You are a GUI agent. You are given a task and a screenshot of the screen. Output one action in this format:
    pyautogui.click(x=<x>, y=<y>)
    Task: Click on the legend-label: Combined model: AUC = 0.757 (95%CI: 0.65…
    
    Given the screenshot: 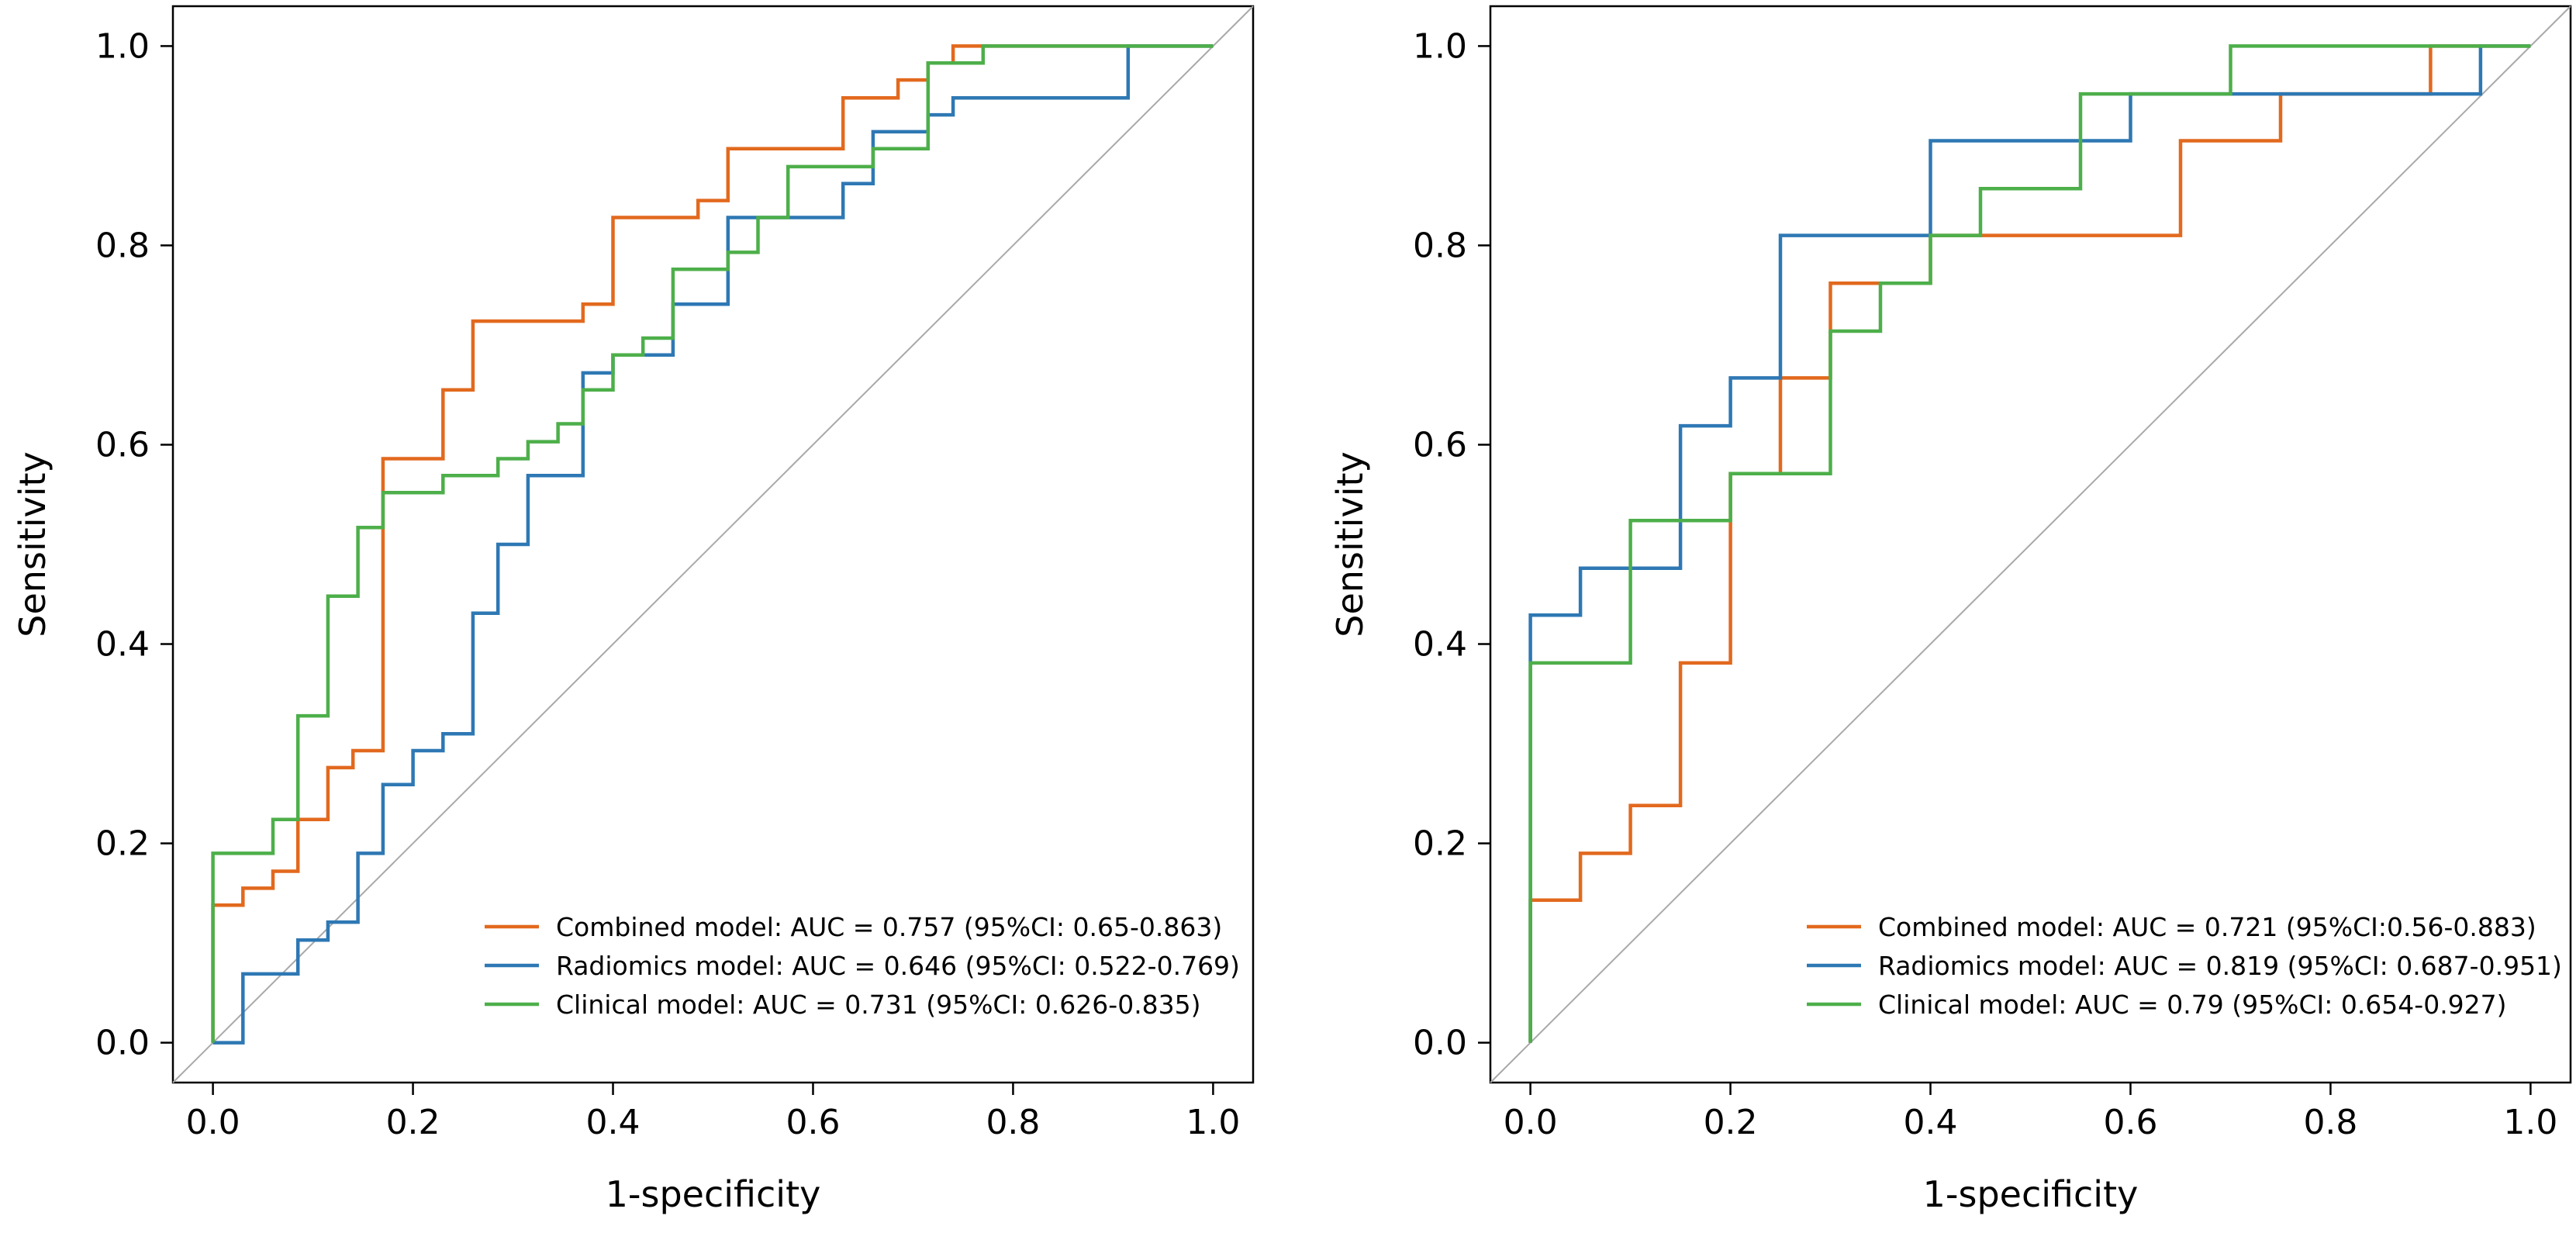 What is the action you would take?
    pyautogui.click(x=889, y=927)
    